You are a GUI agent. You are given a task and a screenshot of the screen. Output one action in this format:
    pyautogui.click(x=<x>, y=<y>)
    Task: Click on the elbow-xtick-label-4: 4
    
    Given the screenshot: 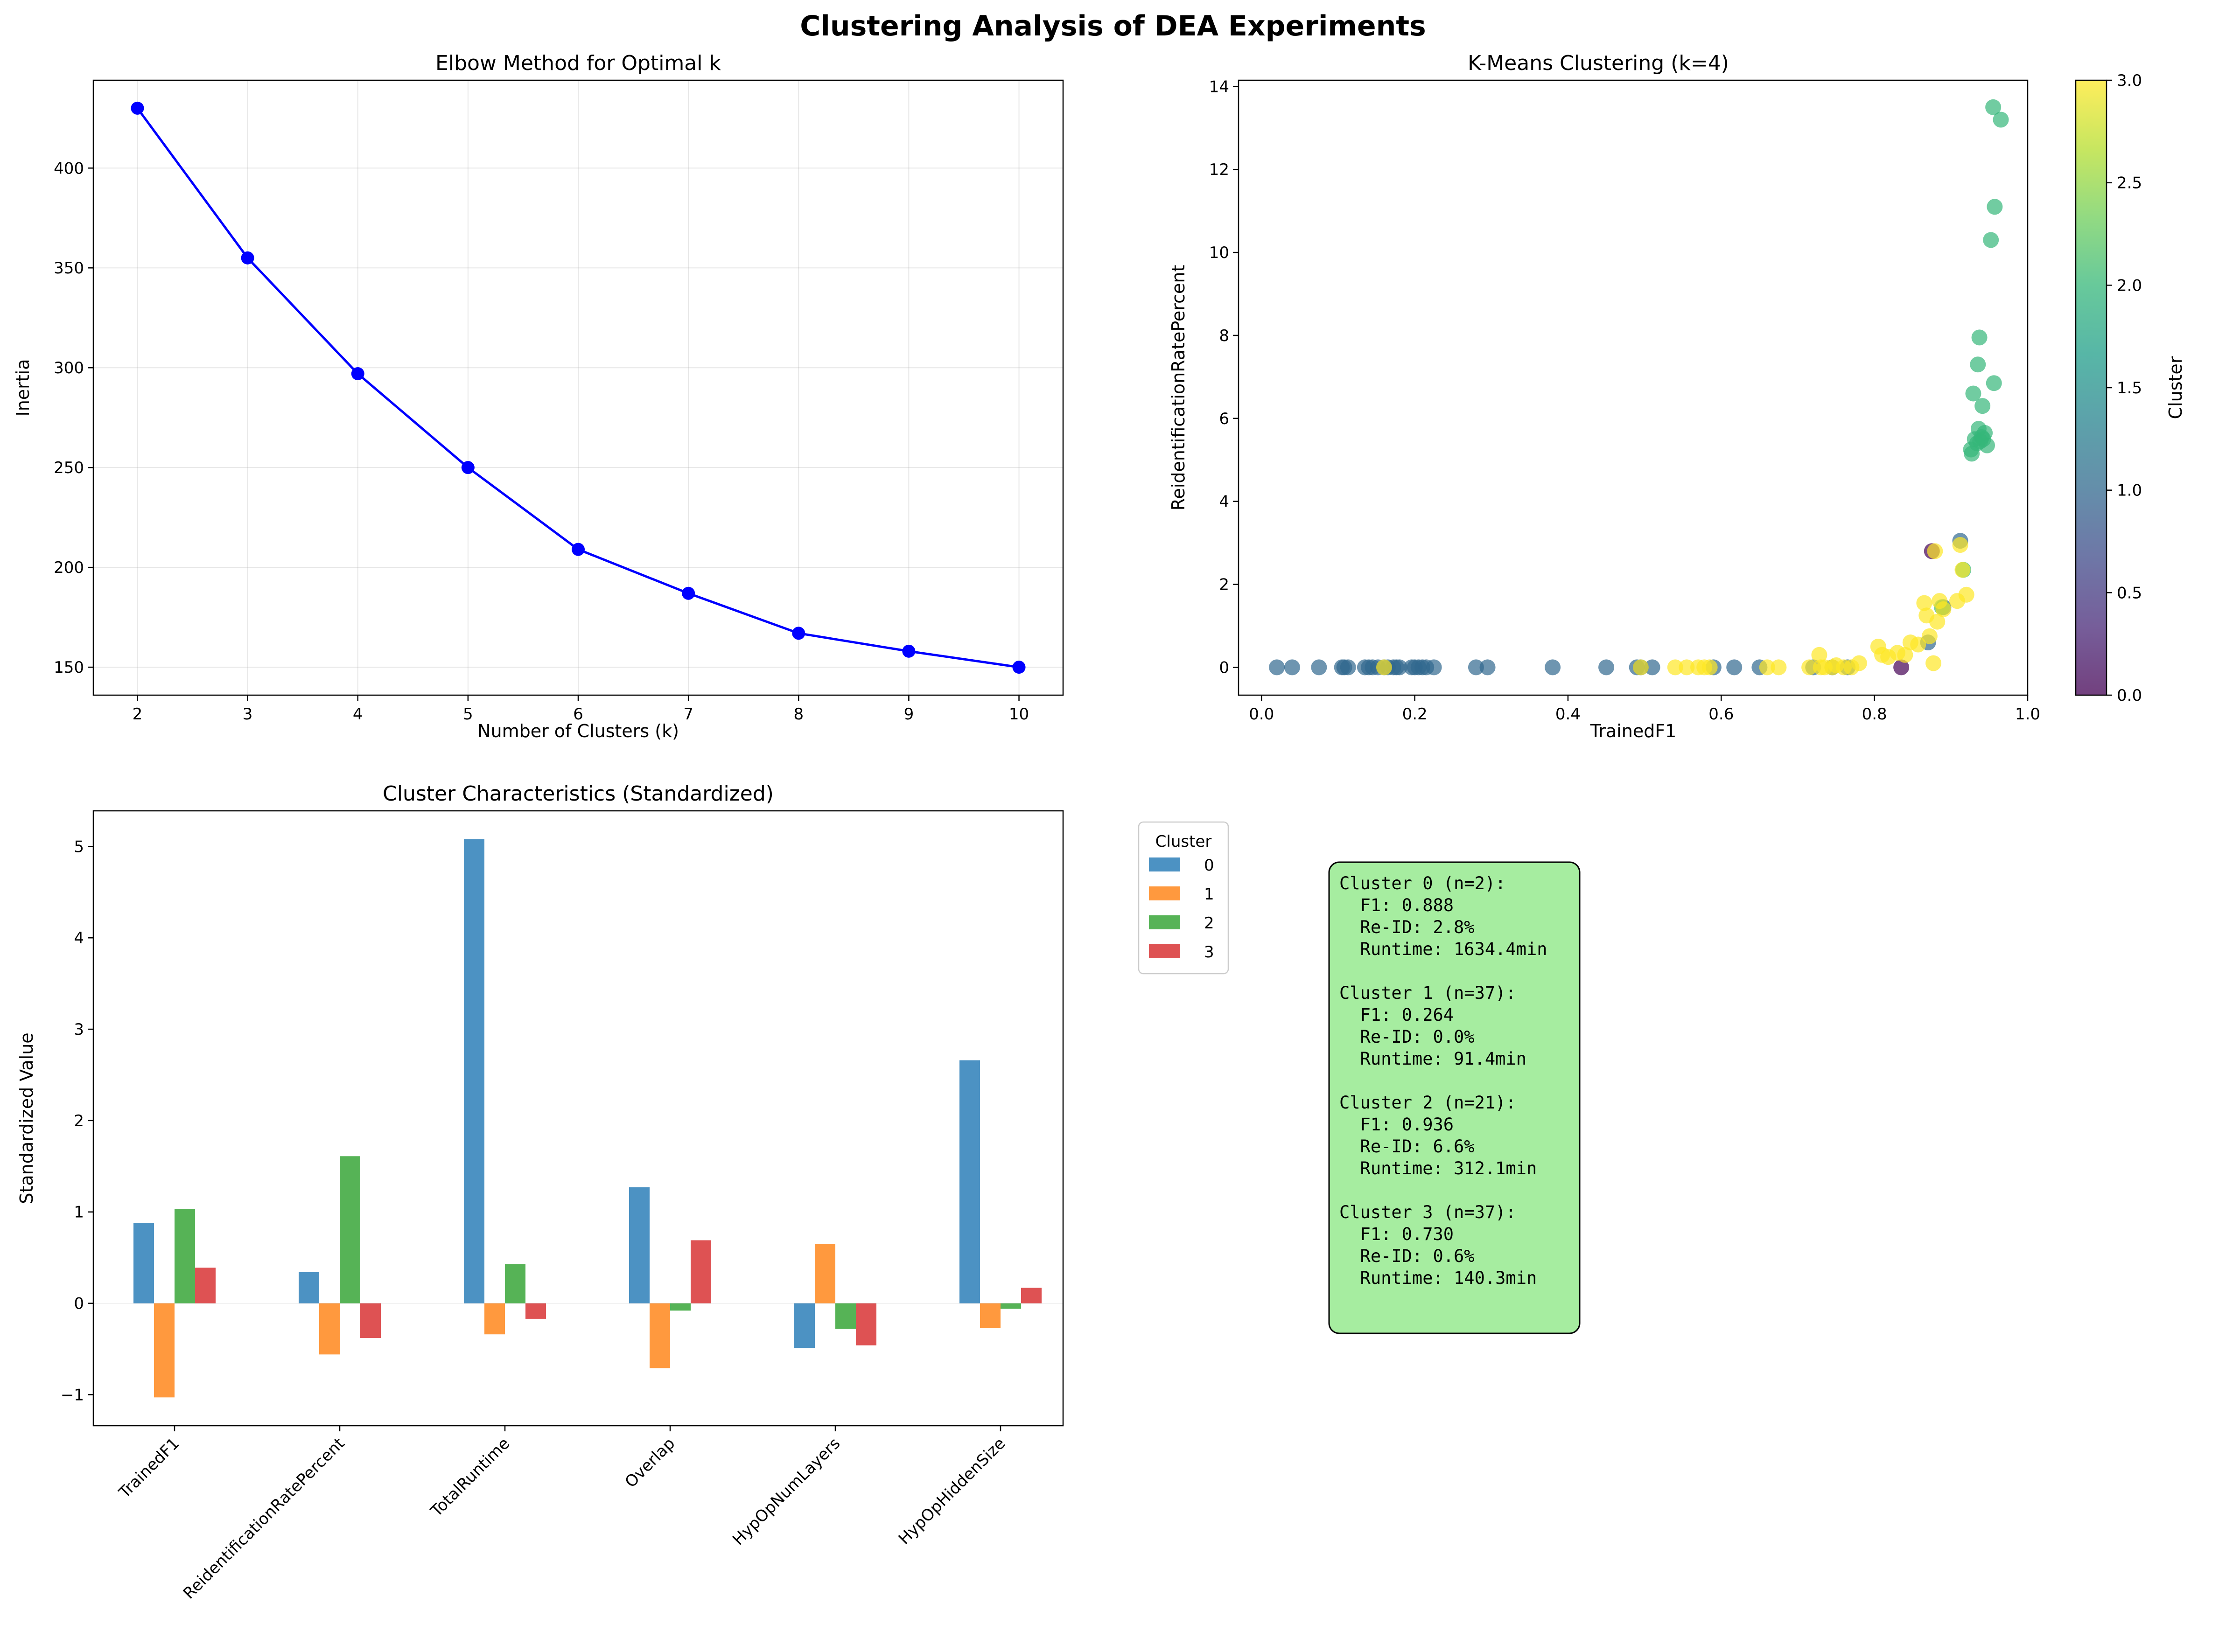 What is the action you would take?
    pyautogui.click(x=358, y=714)
    